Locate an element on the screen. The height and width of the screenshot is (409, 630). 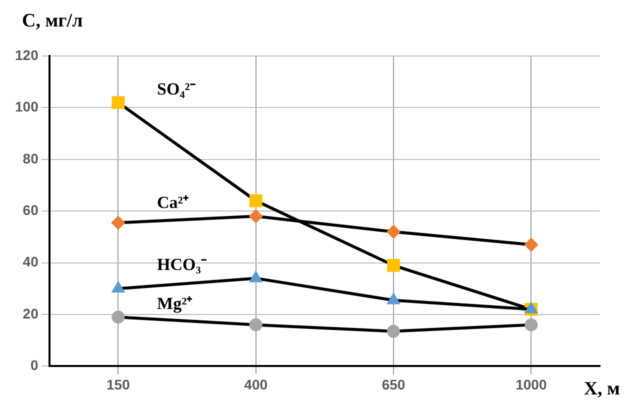
x-axis-title: X, м is located at coordinates (602, 389).